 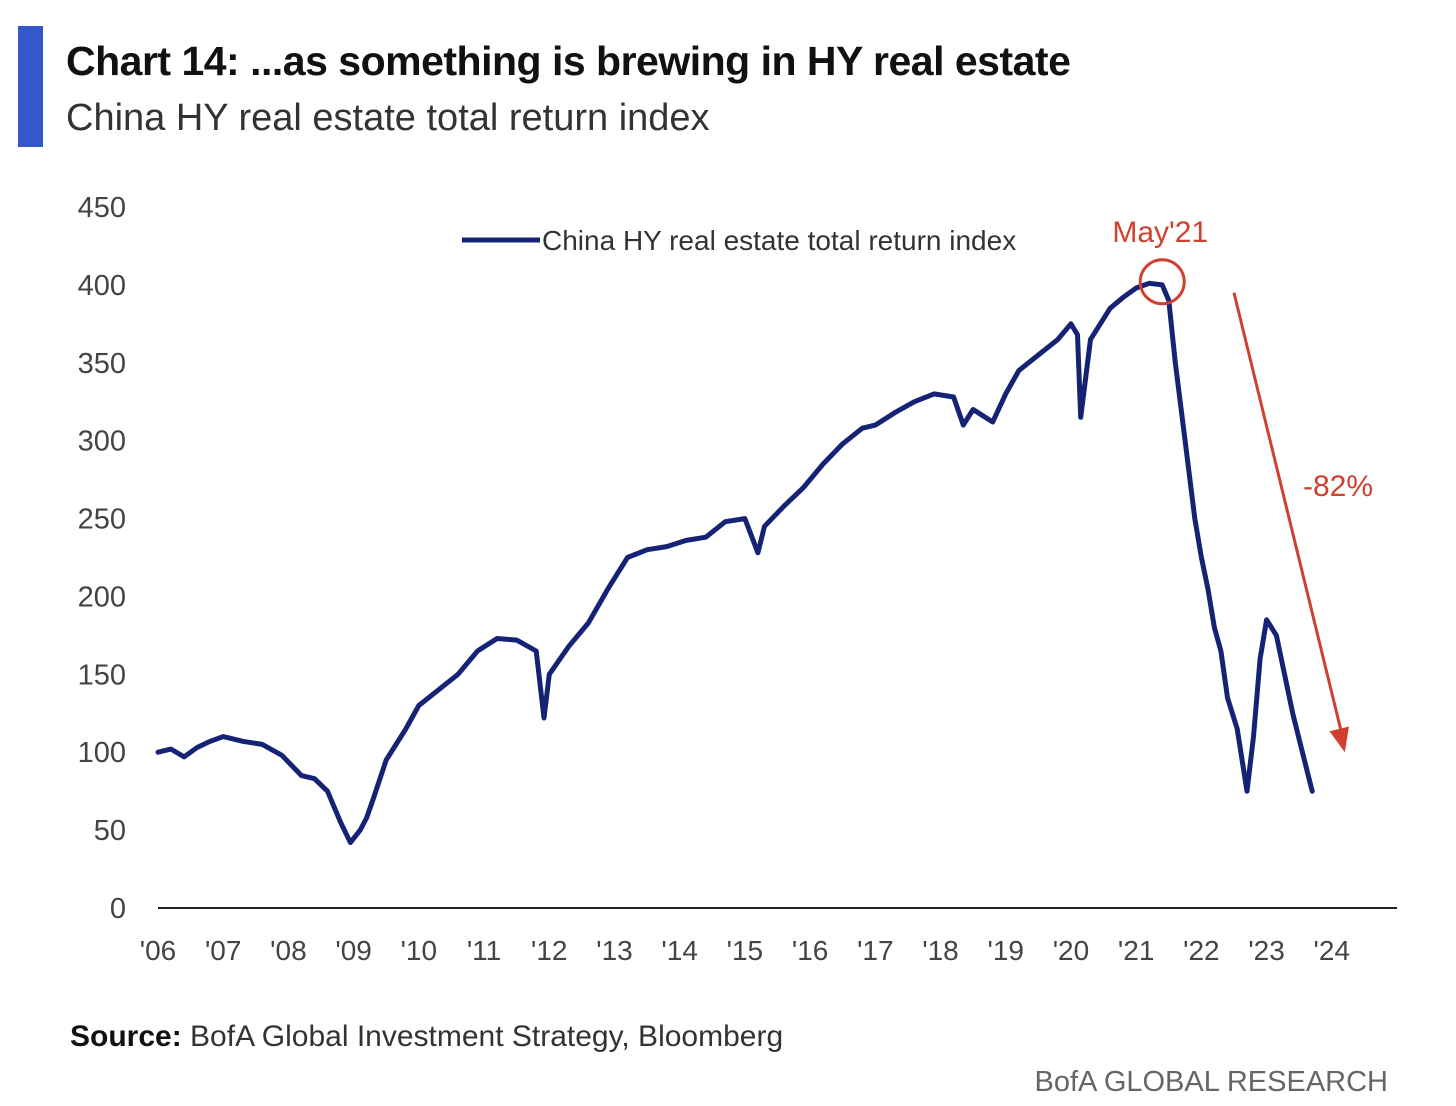 What do you see at coordinates (102, 442) in the screenshot?
I see `y-tick-label: 300` at bounding box center [102, 442].